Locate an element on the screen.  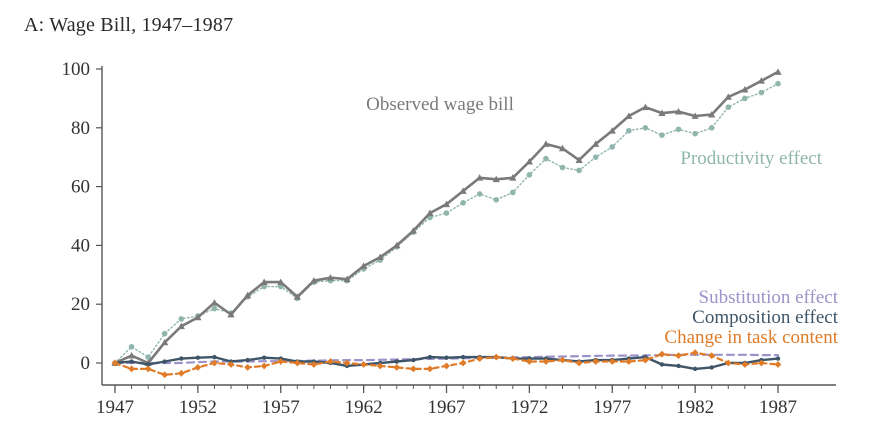
data-point-productivity-effect-1953 is located at coordinates (214, 308).